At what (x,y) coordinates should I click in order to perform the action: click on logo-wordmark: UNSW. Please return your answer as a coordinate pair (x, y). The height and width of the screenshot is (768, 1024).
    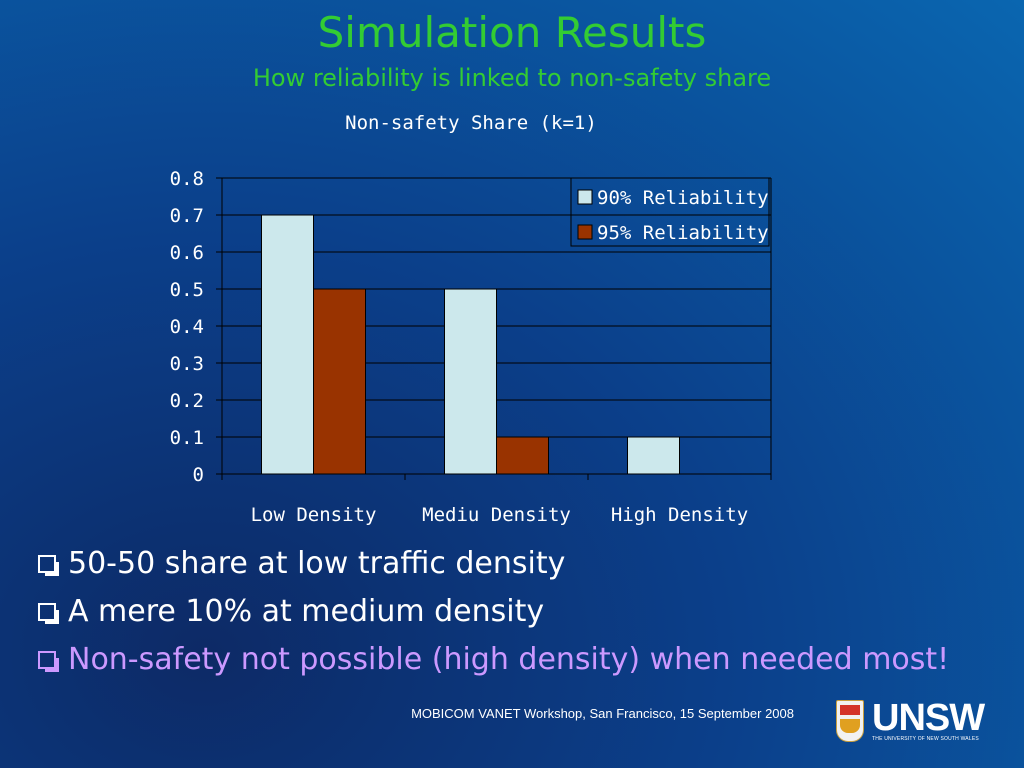
    Looking at the image, I should click on (928, 718).